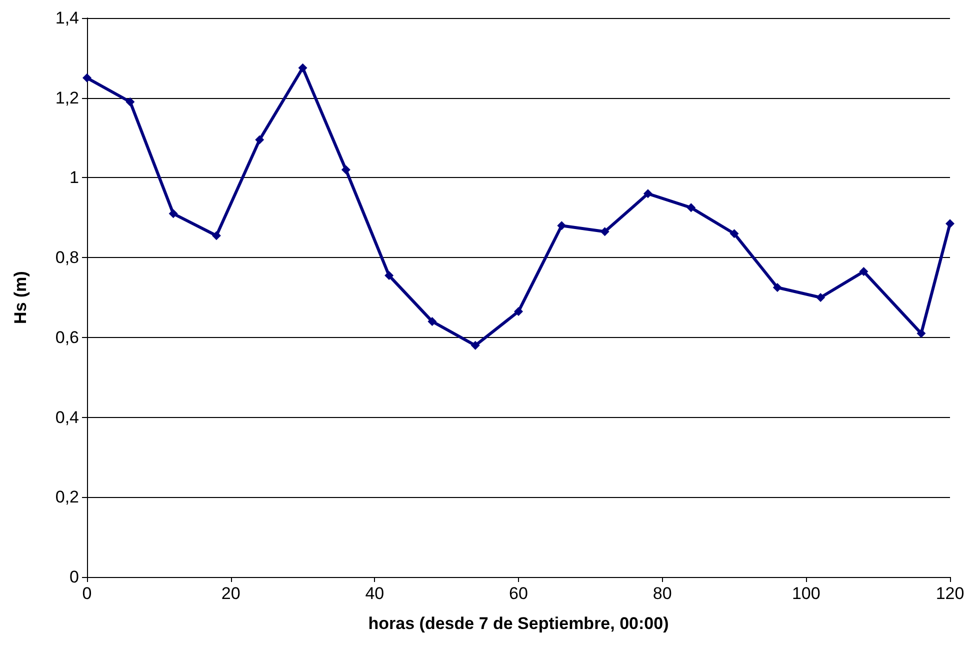 This screenshot has width=970, height=654. Describe the element at coordinates (67, 417) in the screenshot. I see `y-tick-label: 0,4` at that location.